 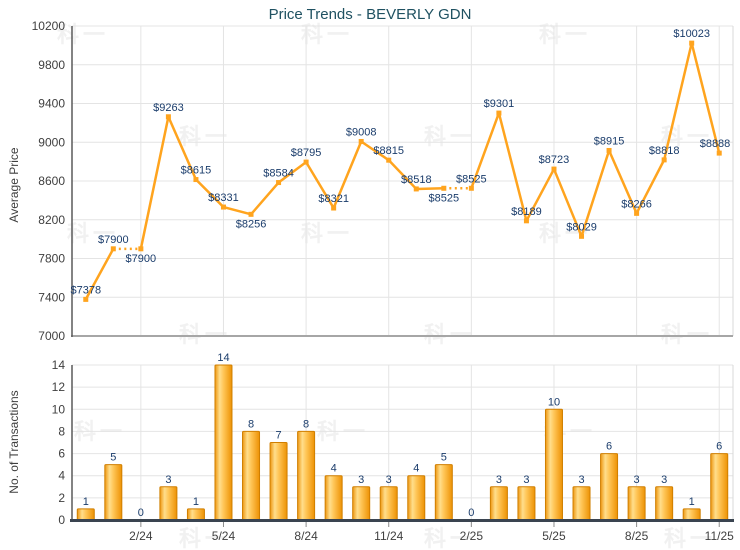 I want to click on y-tick-label: 7800, so click(x=51, y=259).